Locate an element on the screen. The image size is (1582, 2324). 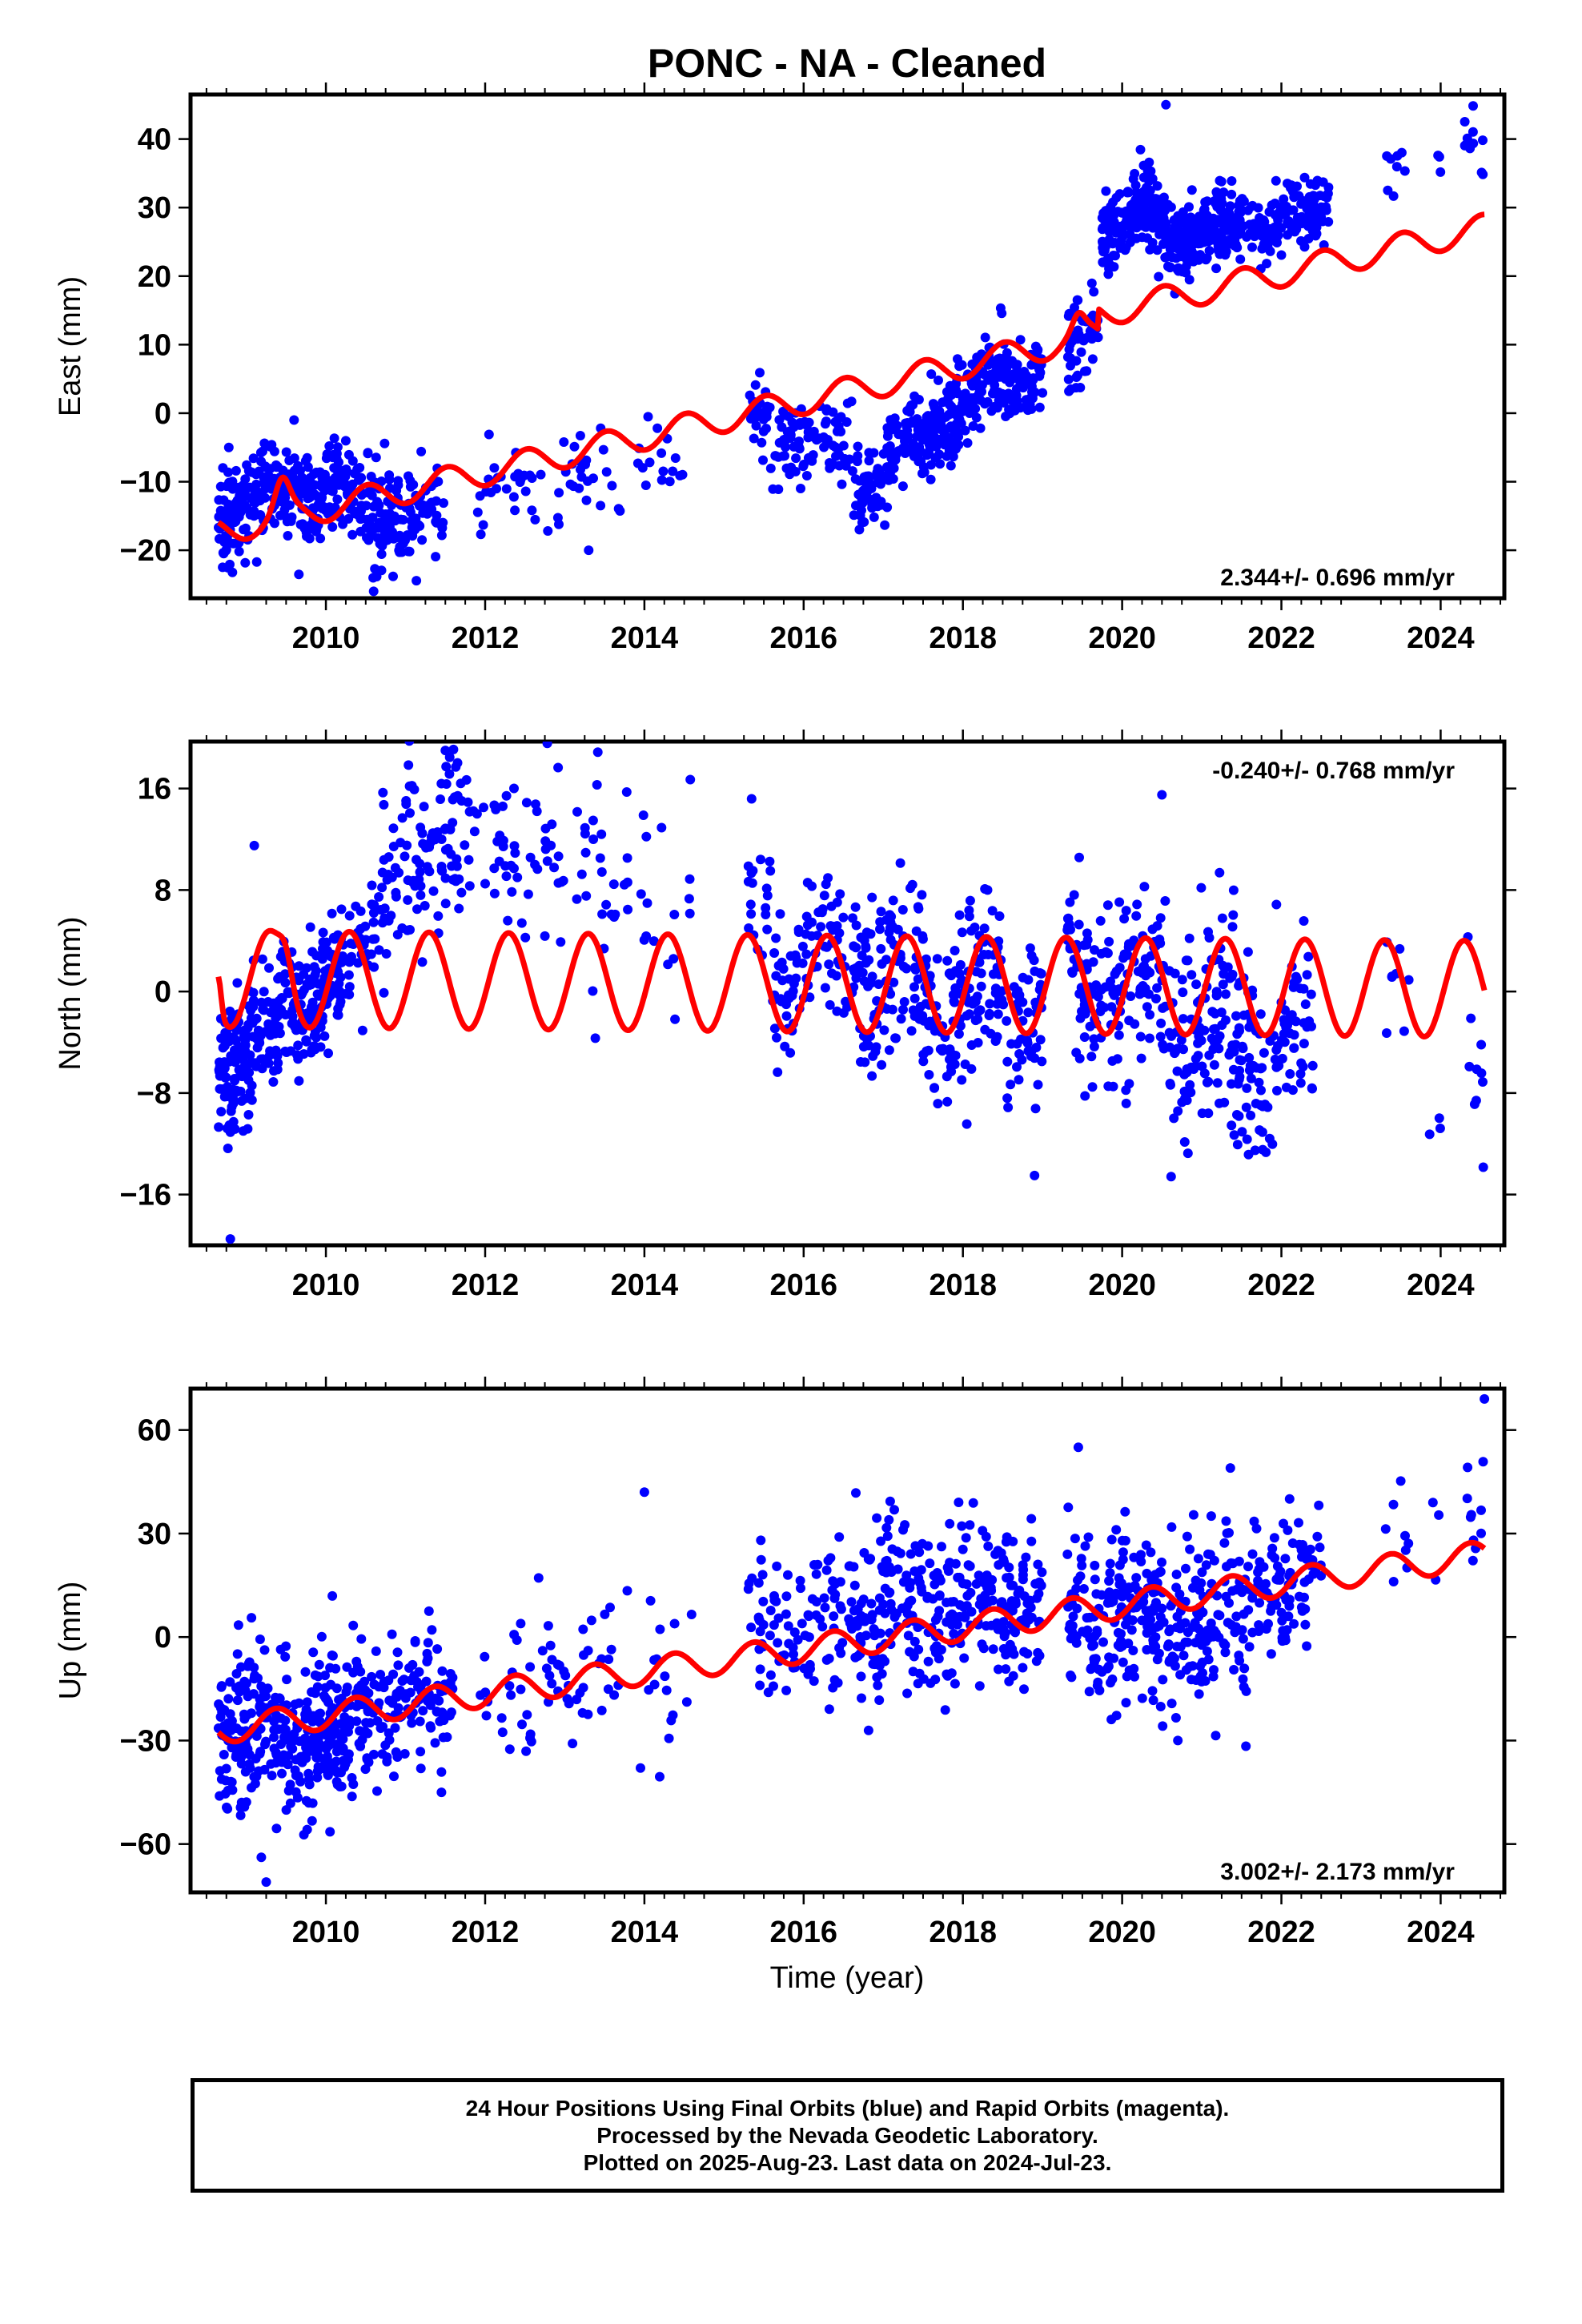
north-x-tick-label: 2020 is located at coordinates (1122, 1285).